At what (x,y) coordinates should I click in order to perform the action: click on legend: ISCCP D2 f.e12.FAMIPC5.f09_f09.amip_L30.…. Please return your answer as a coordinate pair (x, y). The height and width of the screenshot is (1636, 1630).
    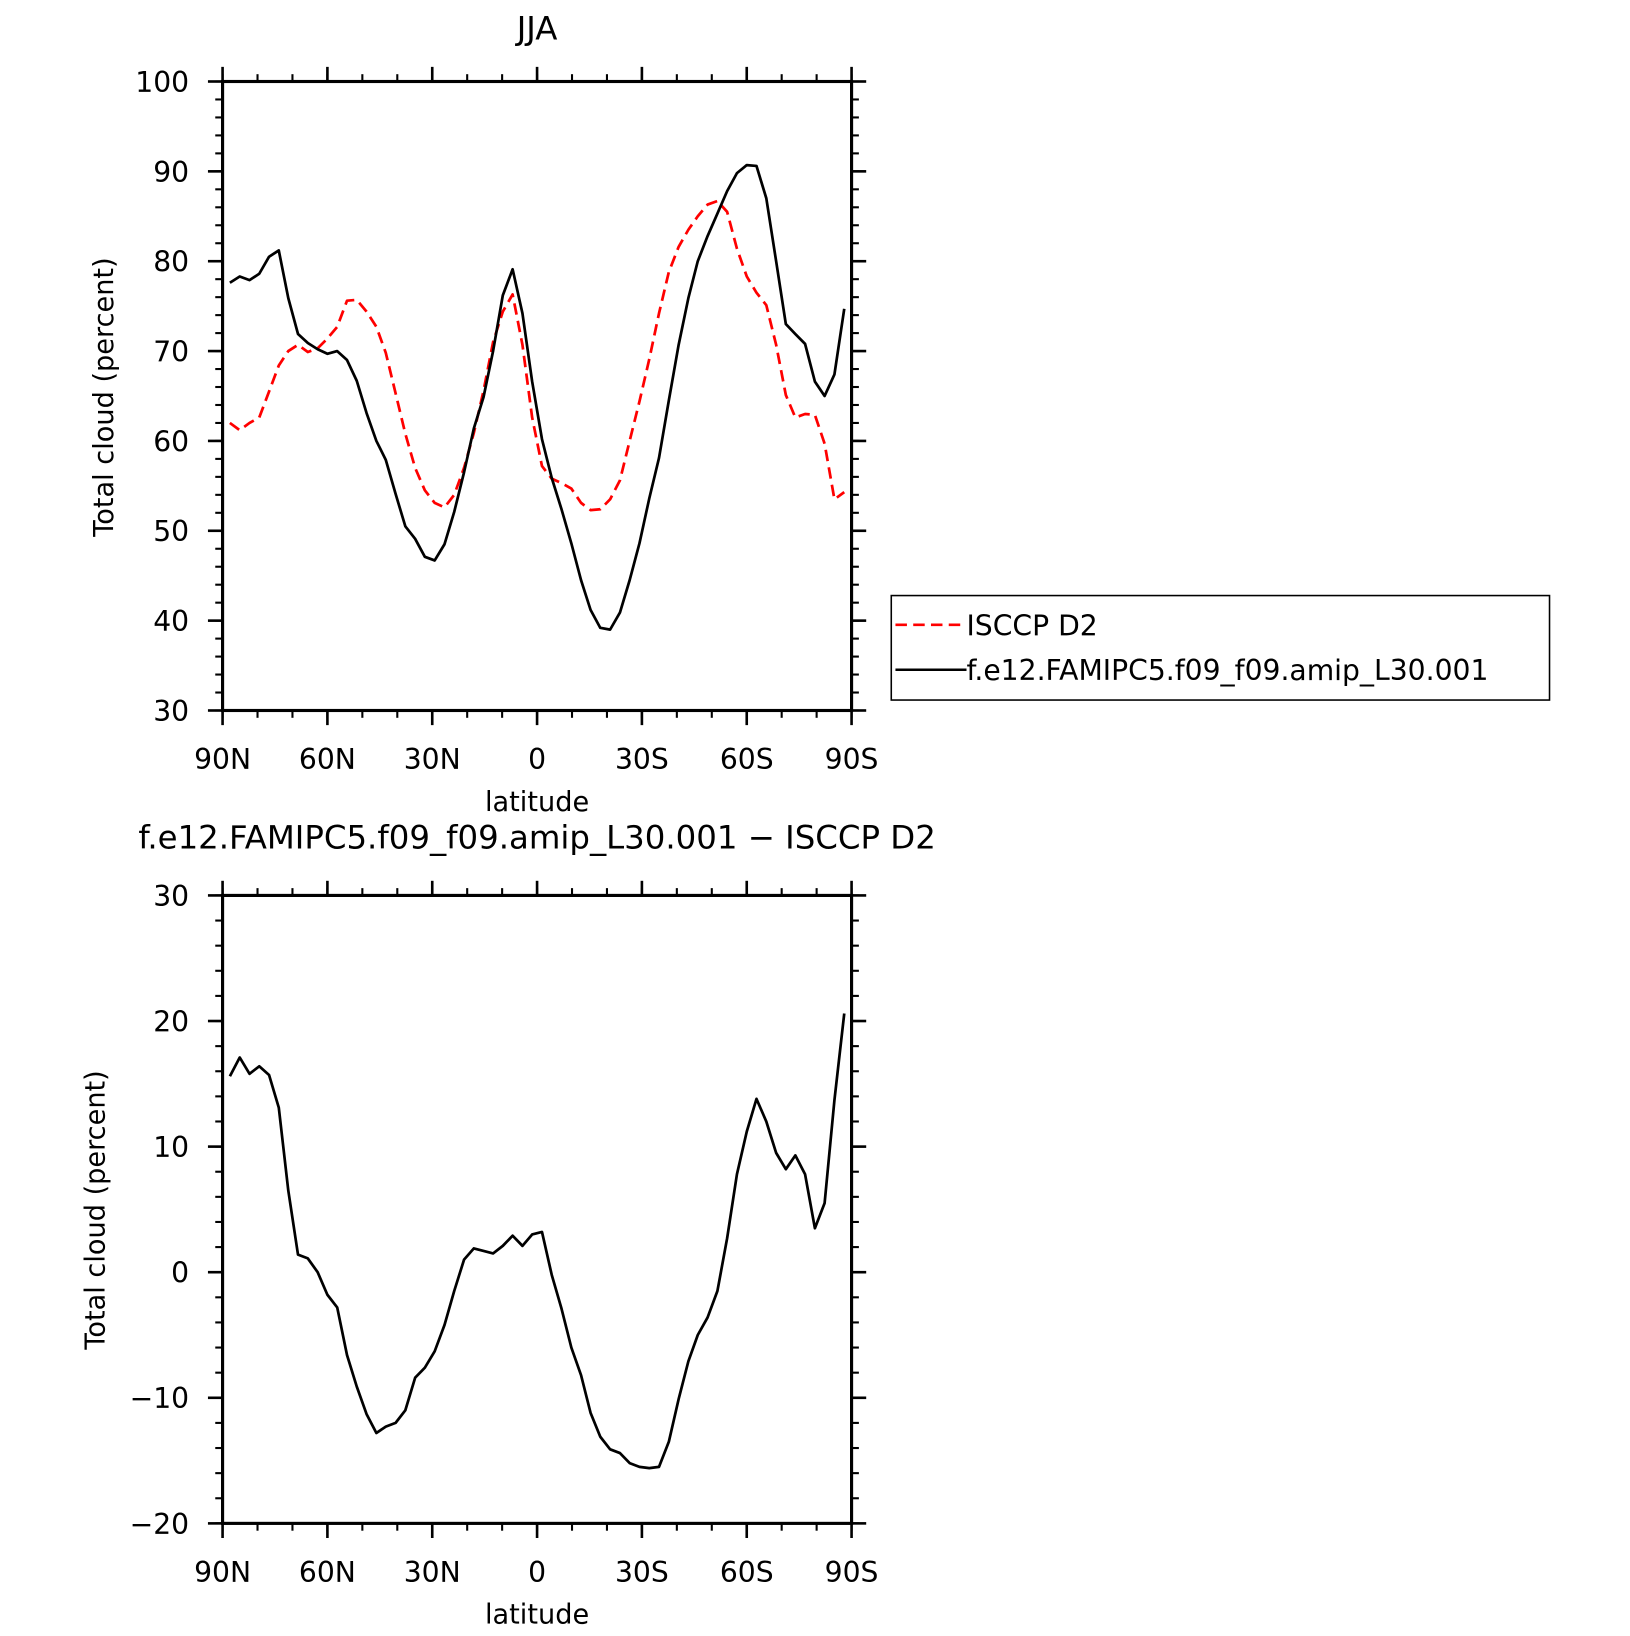
    Looking at the image, I should click on (1220, 647).